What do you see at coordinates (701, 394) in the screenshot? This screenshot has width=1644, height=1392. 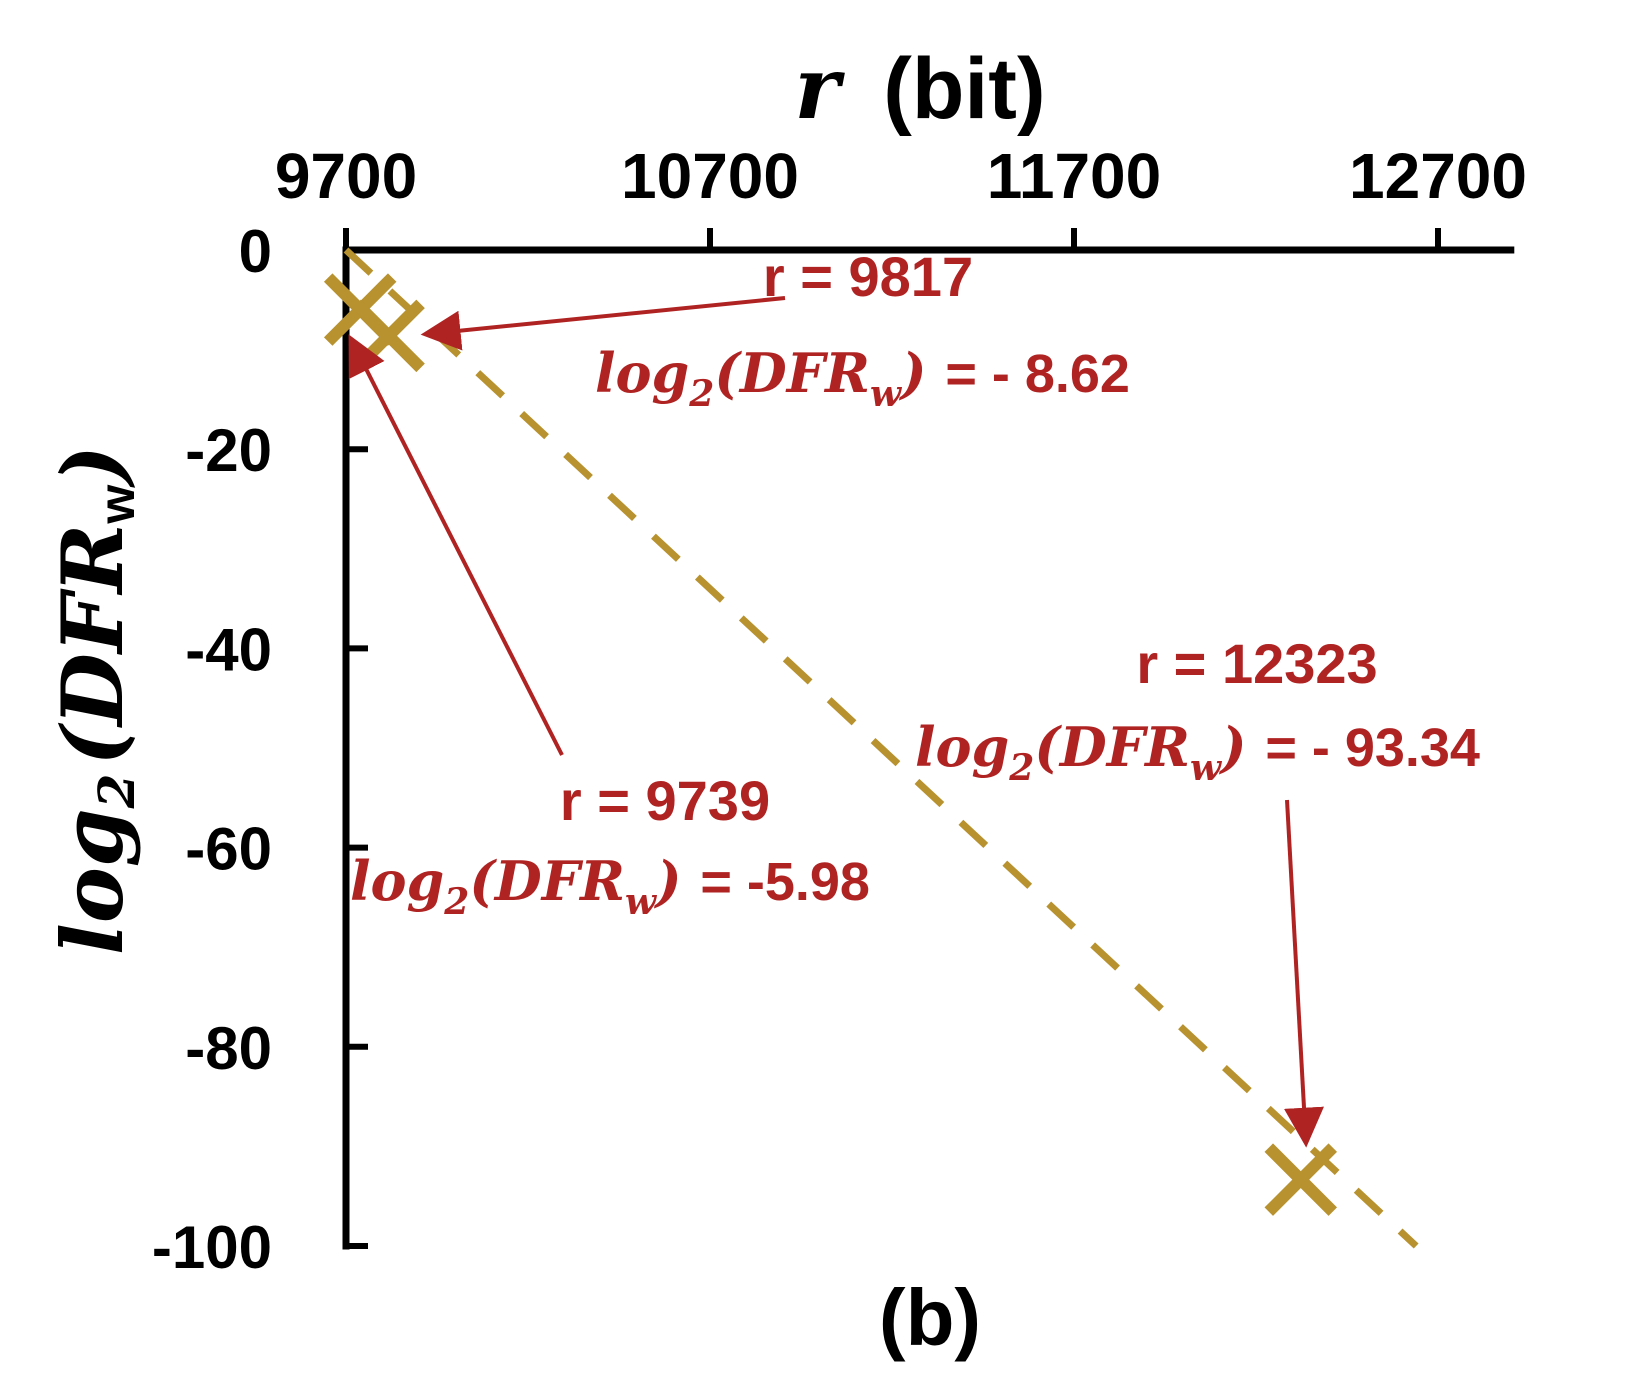 I see `annotation-9817-sub: 2` at bounding box center [701, 394].